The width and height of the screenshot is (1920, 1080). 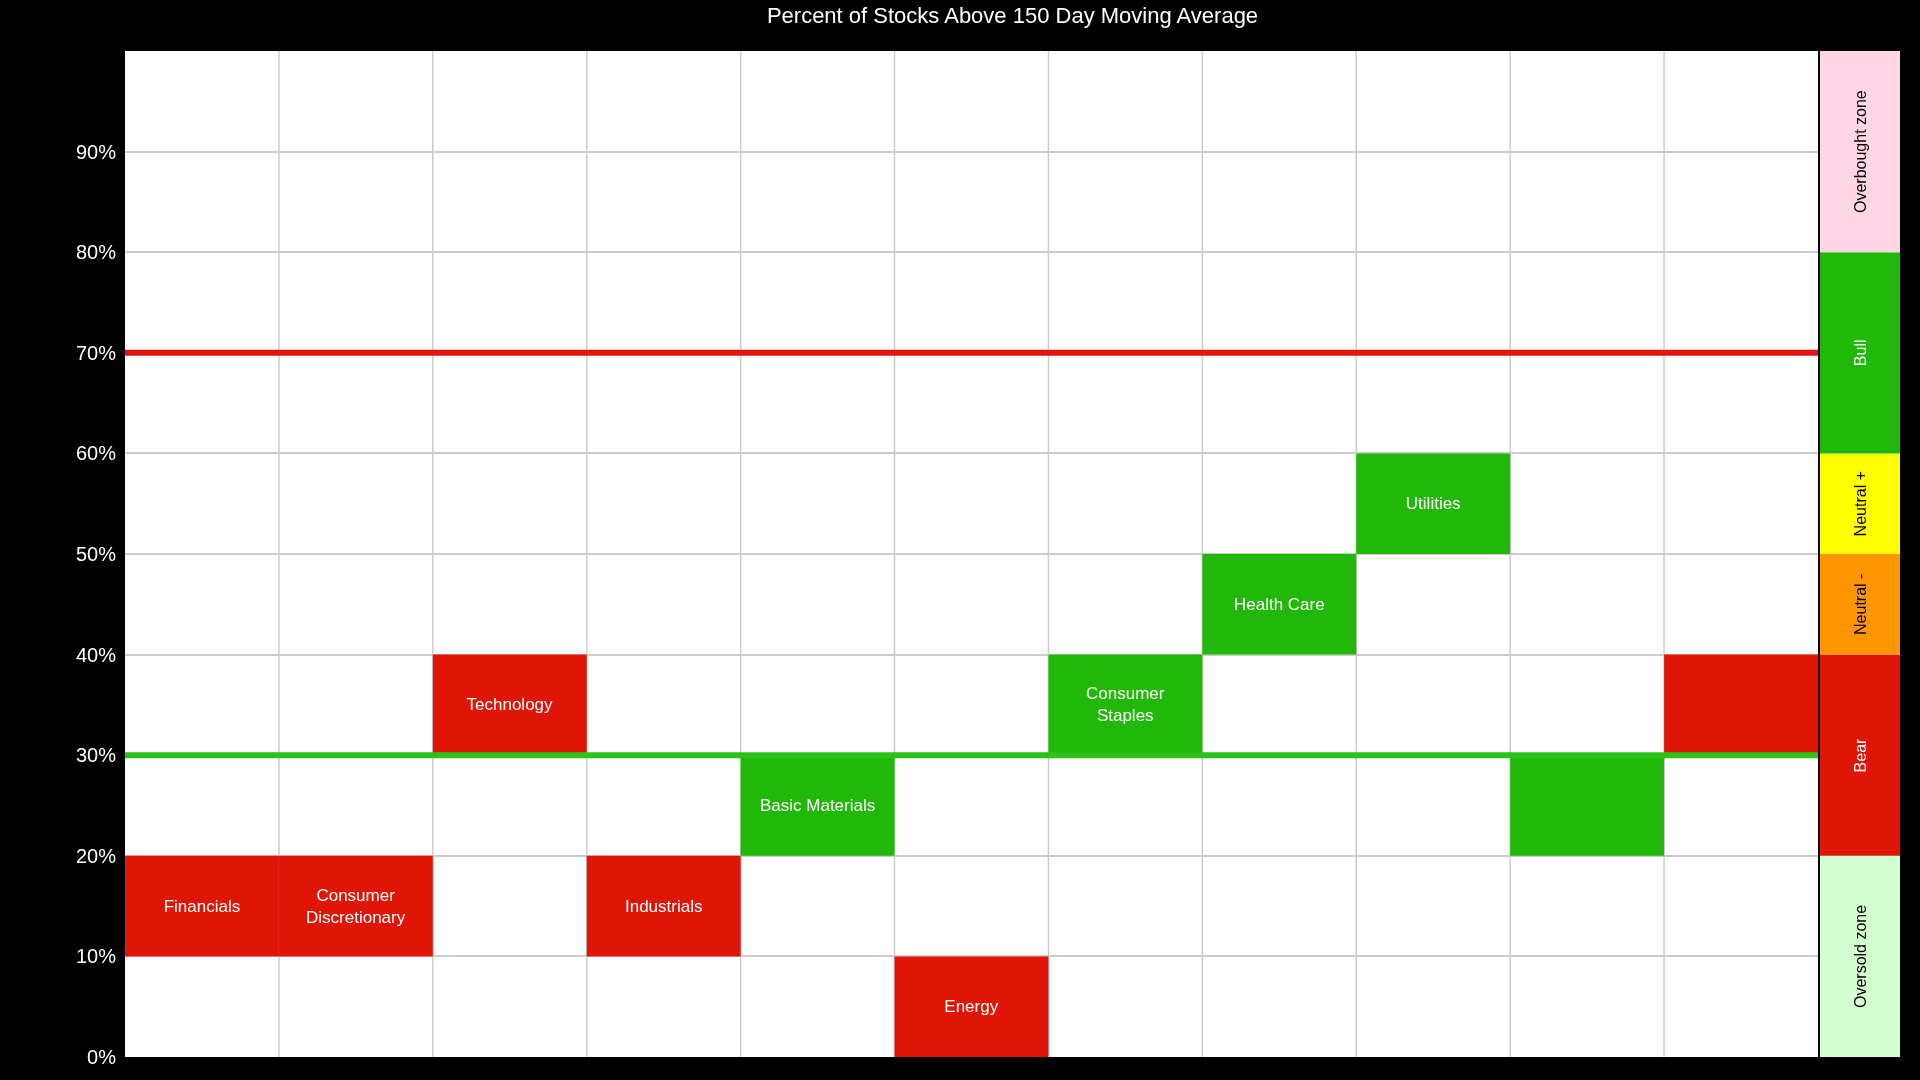 What do you see at coordinates (1012, 16) in the screenshot?
I see `chart-title: Percent of Stocks Above 150 Day Moving Average` at bounding box center [1012, 16].